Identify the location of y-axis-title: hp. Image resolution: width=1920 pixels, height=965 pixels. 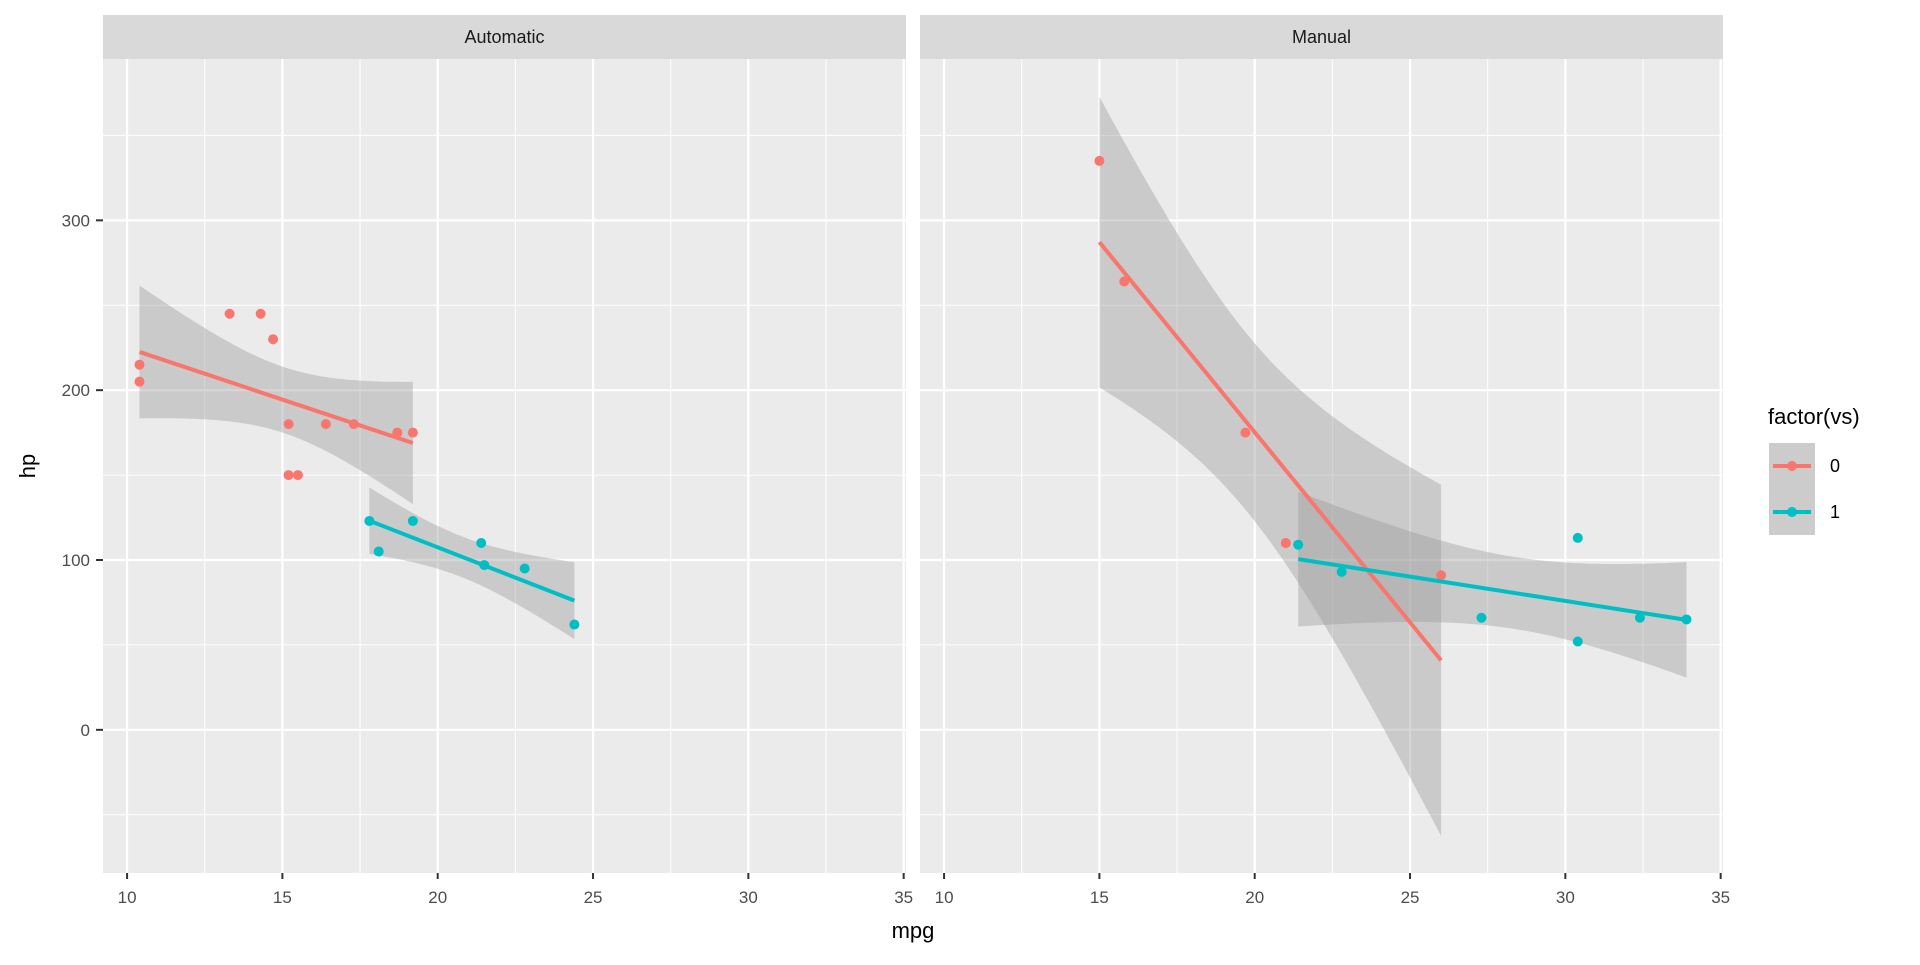
(27, 466).